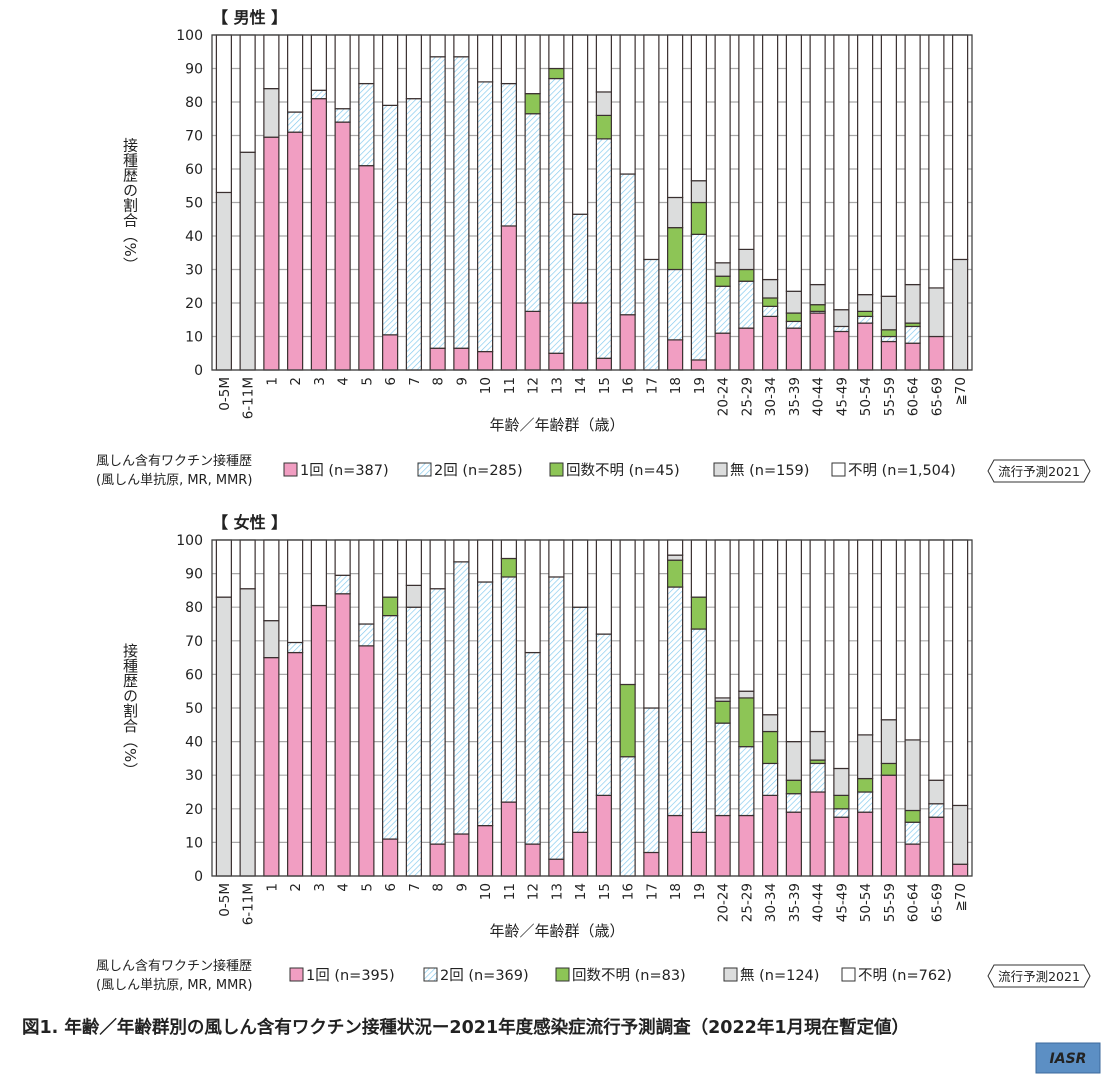 The height and width of the screenshot is (1080, 1120). I want to click on x-tick-label: 60-64, so click(914, 396).